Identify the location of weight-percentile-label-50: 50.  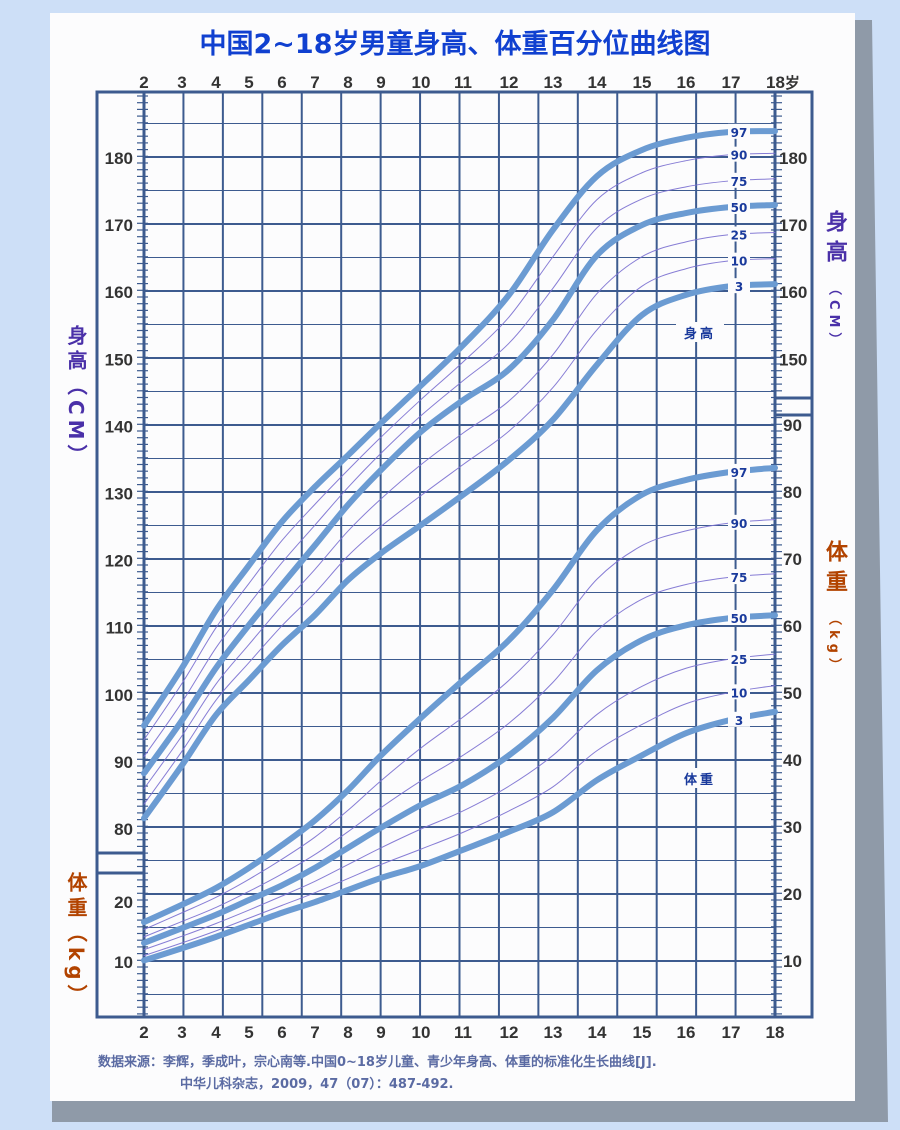
(739, 619).